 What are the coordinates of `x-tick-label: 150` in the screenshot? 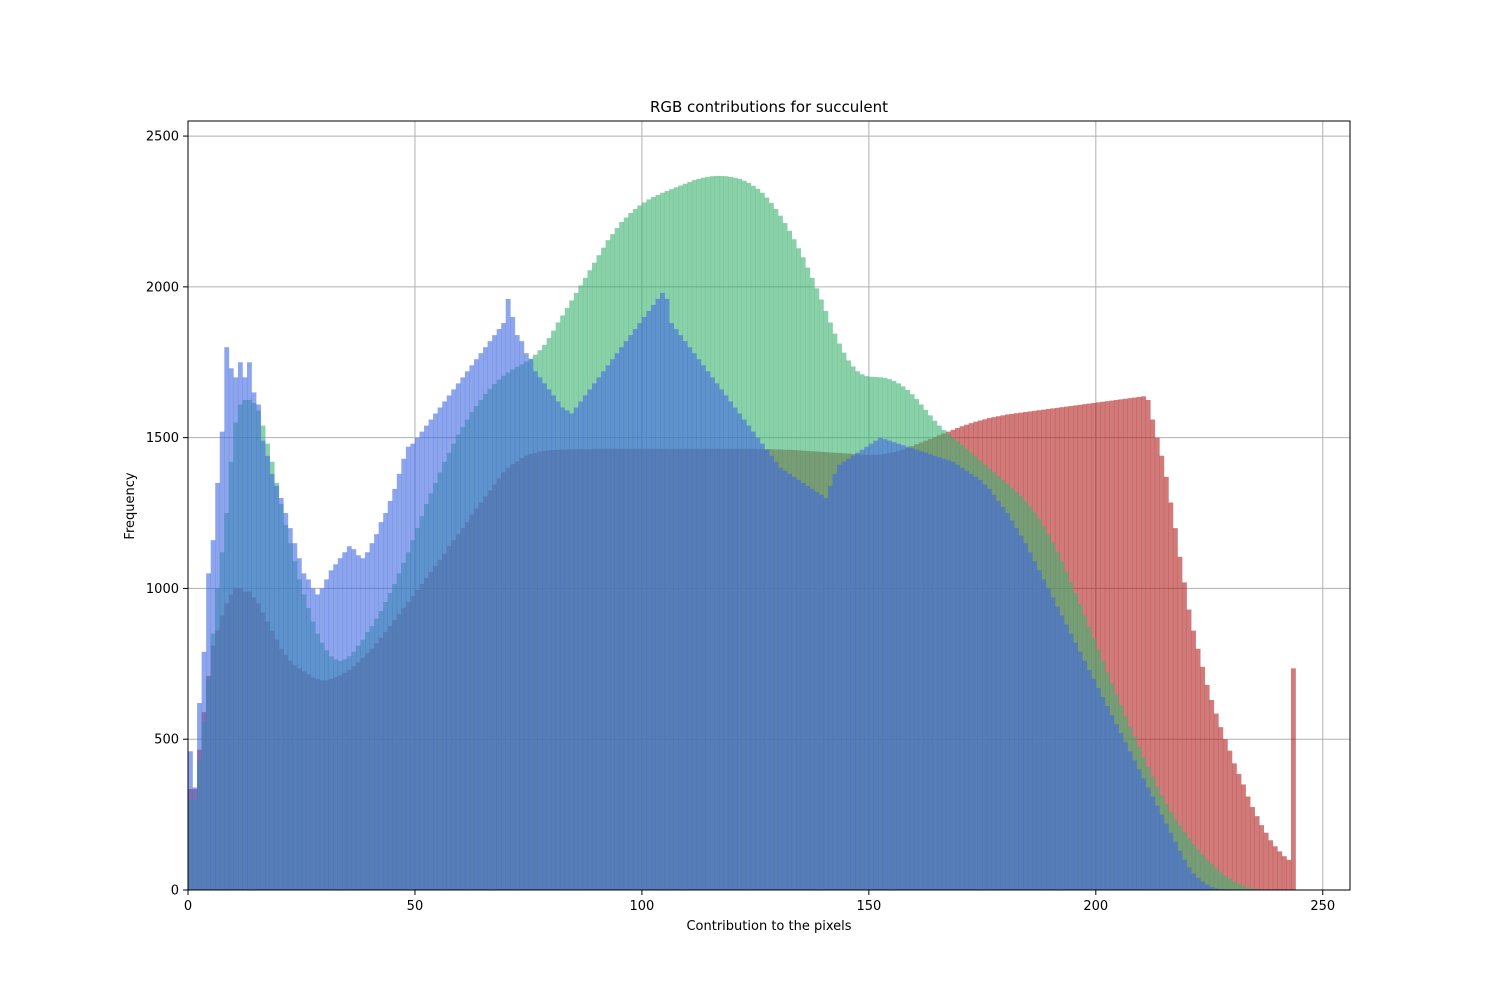 It's located at (868, 906).